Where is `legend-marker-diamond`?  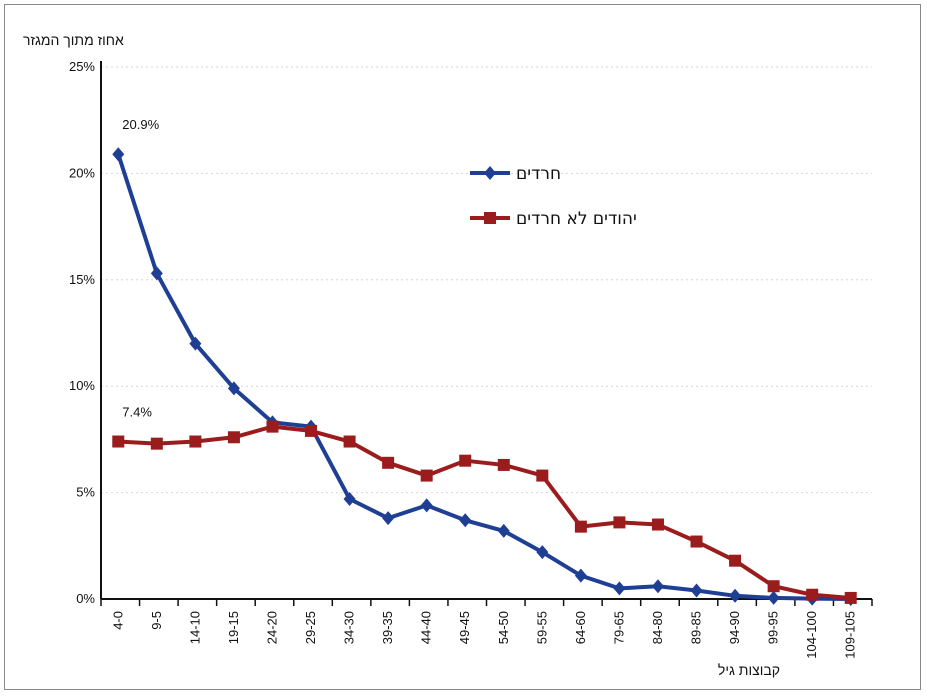 legend-marker-diamond is located at coordinates (490, 173).